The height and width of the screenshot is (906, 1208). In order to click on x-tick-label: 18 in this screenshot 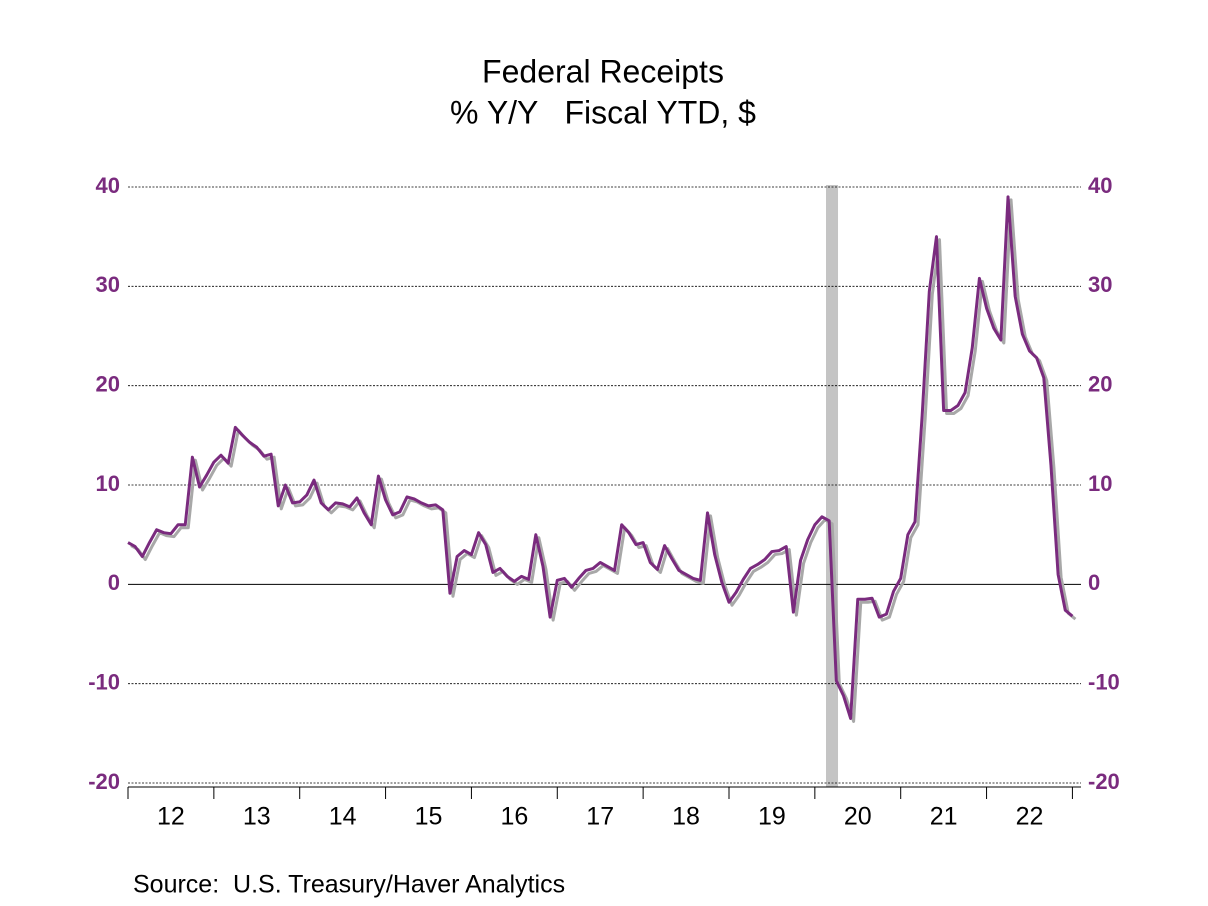, I will do `click(686, 817)`.